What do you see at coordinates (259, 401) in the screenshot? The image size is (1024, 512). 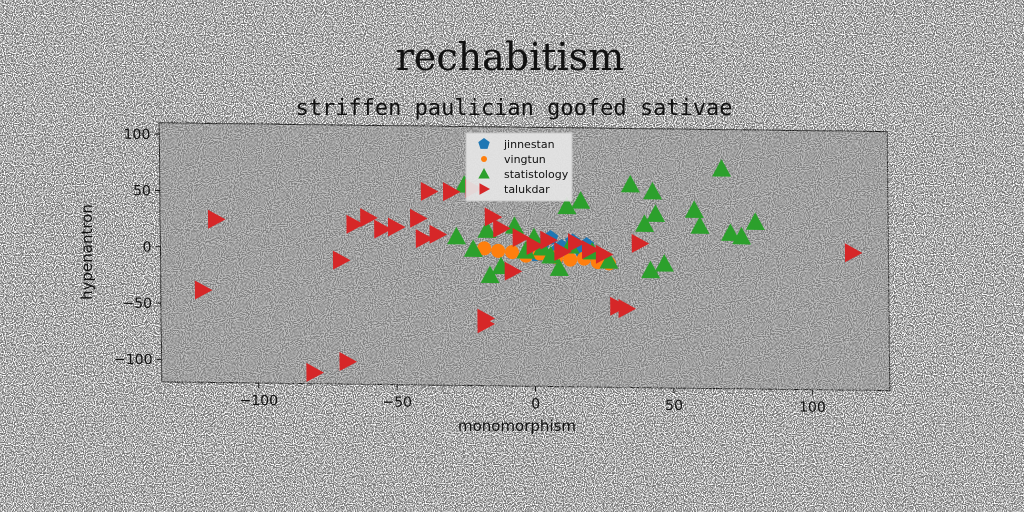 I see `x-tick-label: −100` at bounding box center [259, 401].